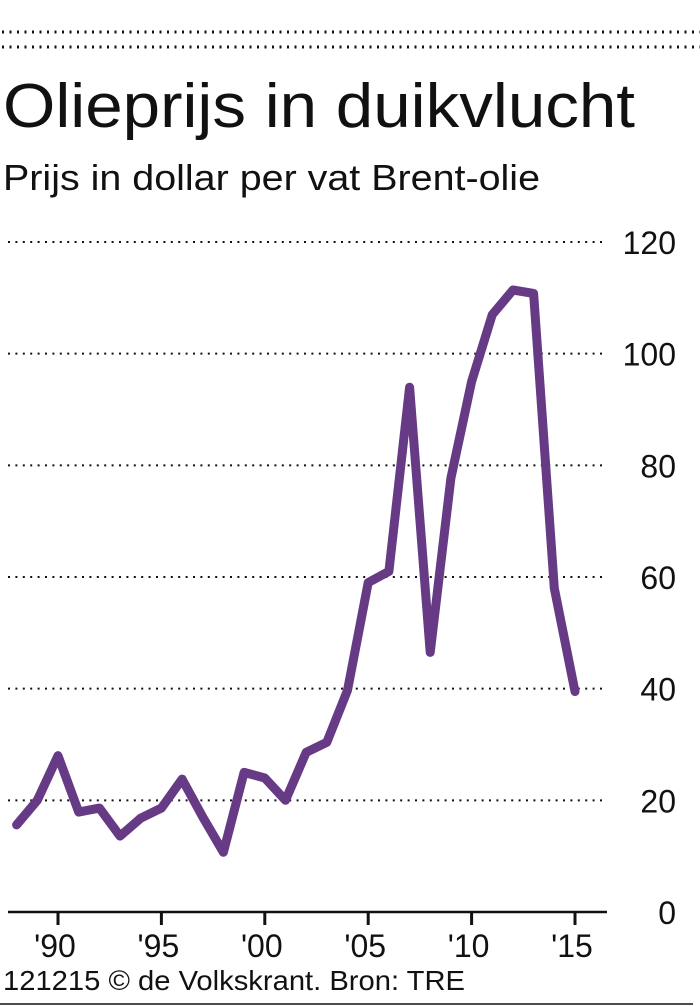 This screenshot has width=700, height=1006. I want to click on y-tick-label: 60, so click(658, 578).